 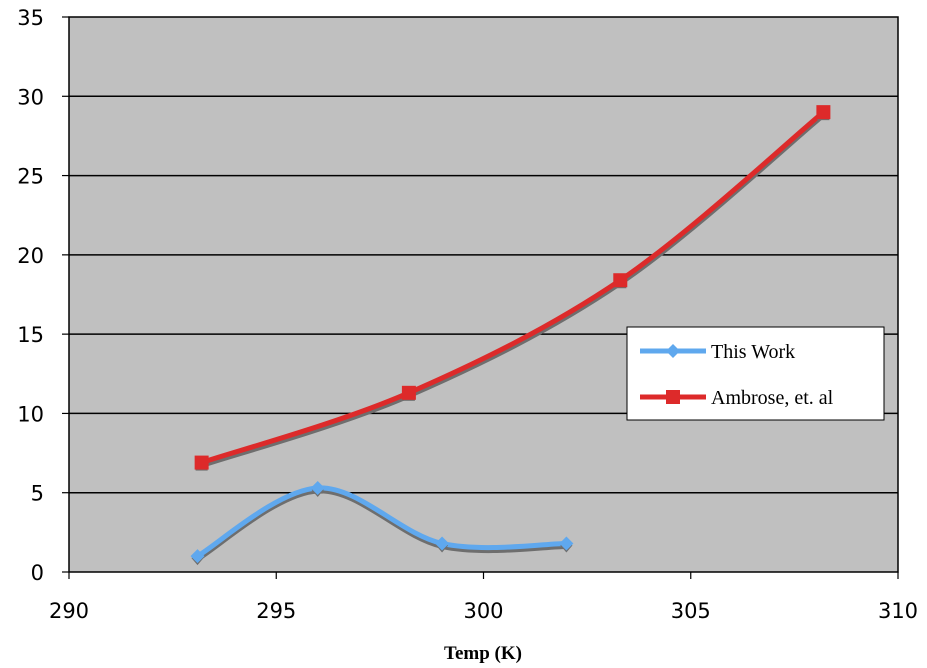 What do you see at coordinates (30, 97) in the screenshot?
I see `y-tick-label: 30` at bounding box center [30, 97].